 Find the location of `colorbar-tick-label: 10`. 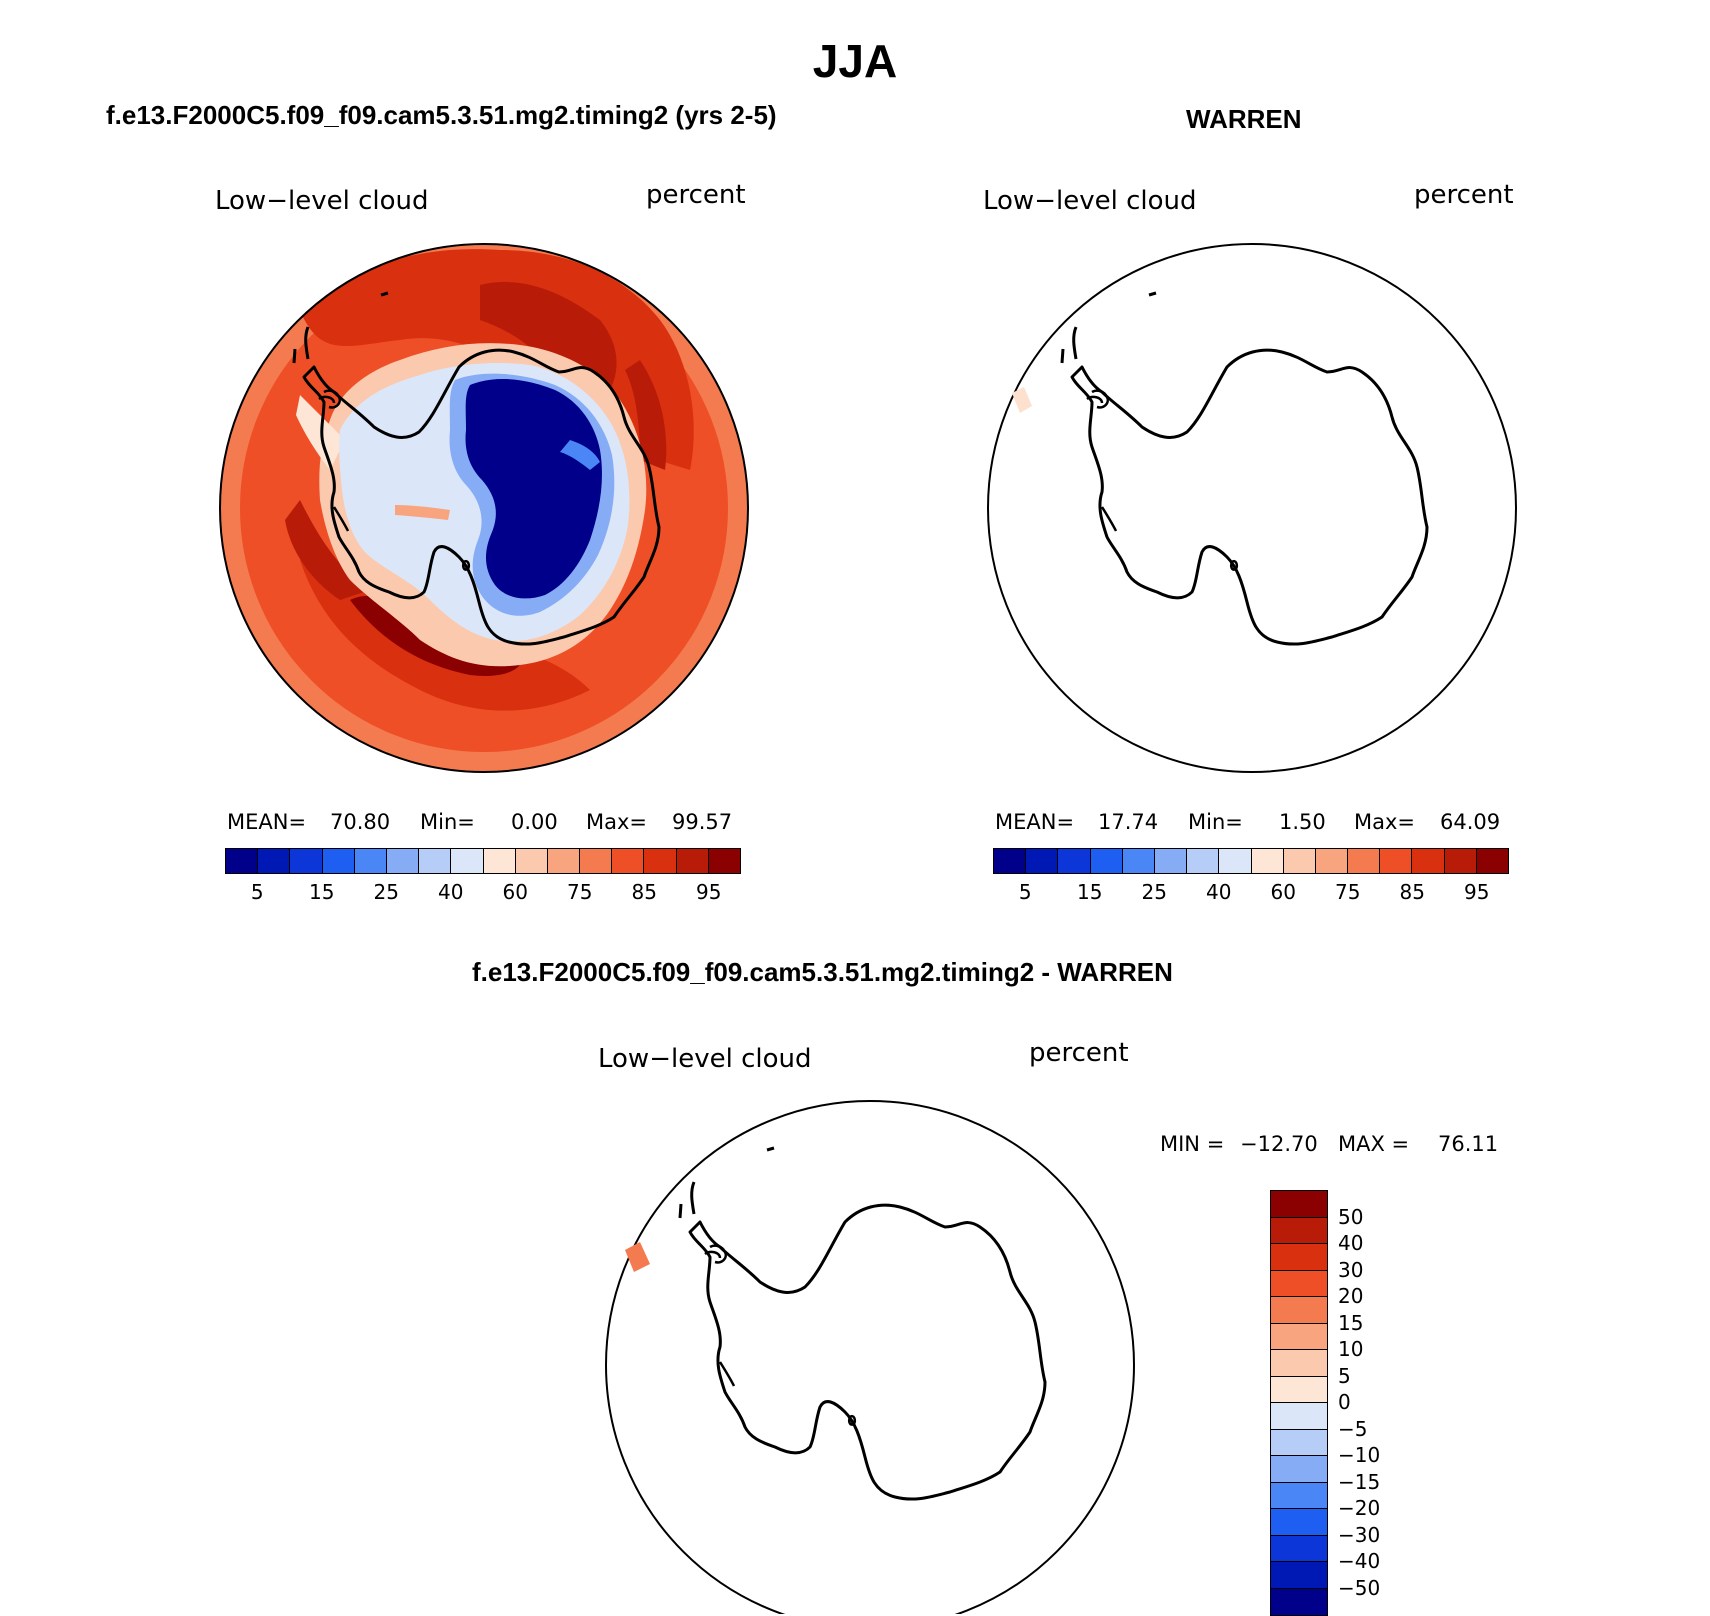

colorbar-tick-label: 10 is located at coordinates (1351, 1349).